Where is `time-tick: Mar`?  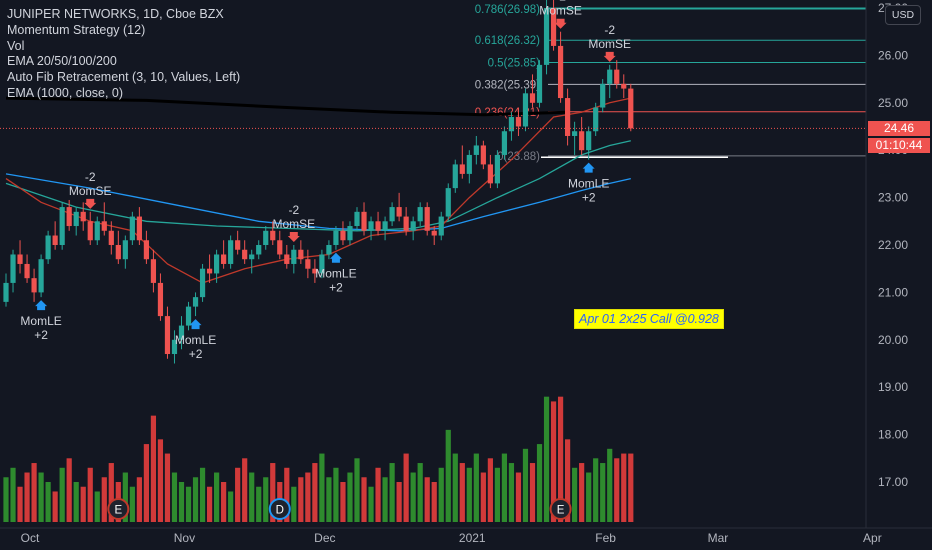 time-tick: Mar is located at coordinates (718, 538).